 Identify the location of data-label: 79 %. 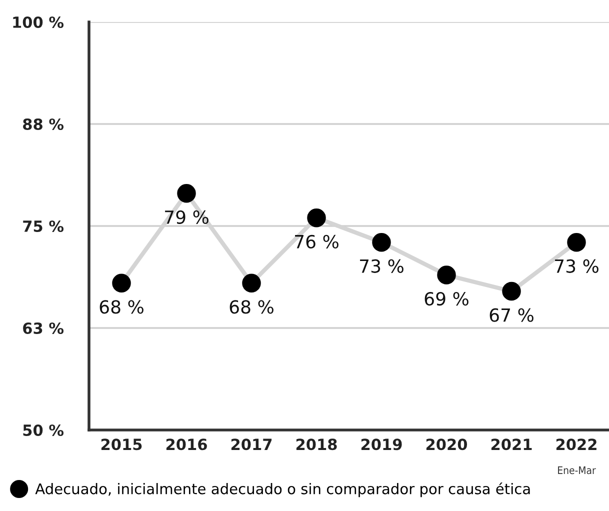
(186, 217).